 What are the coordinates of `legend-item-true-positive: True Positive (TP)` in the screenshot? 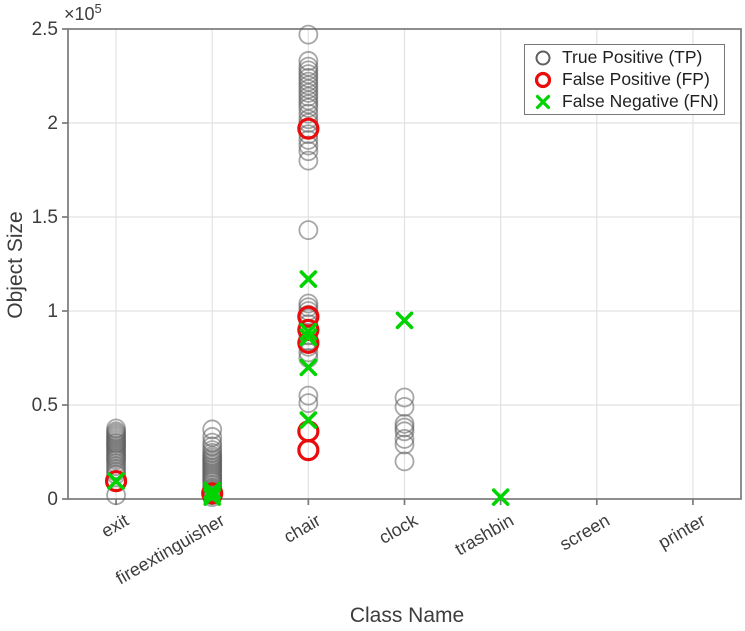 It's located at (628, 58).